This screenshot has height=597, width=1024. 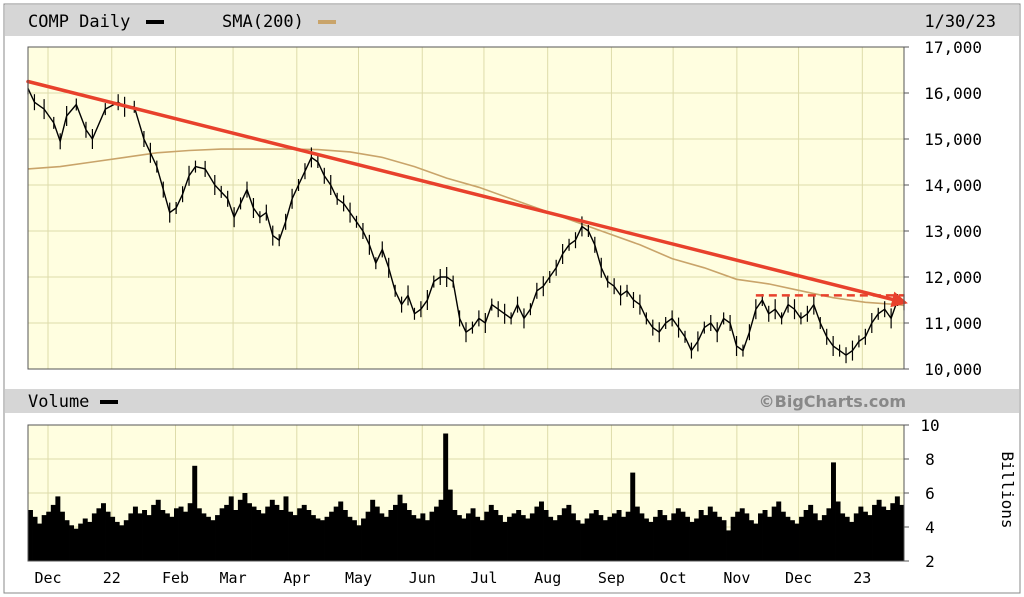 What do you see at coordinates (233, 578) in the screenshot?
I see `x-tick-label: Mar` at bounding box center [233, 578].